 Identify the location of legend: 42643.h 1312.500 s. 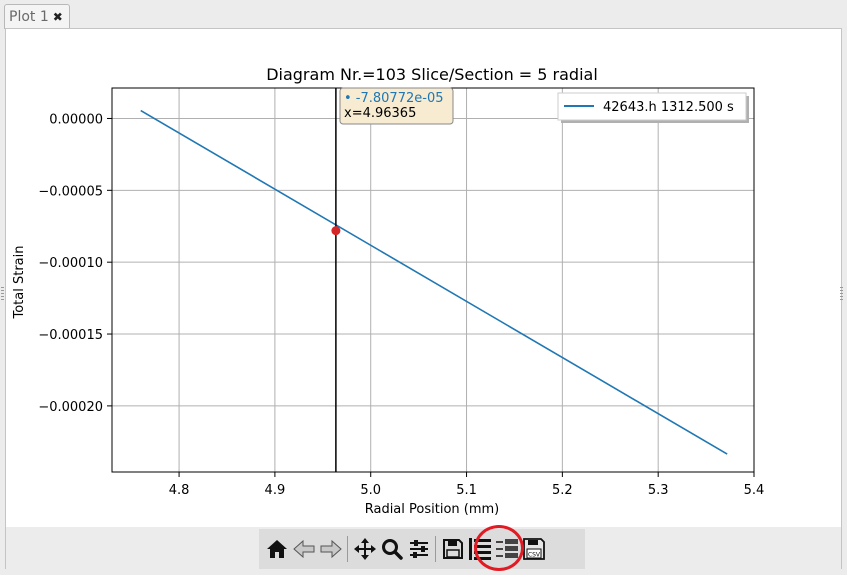
(653, 107).